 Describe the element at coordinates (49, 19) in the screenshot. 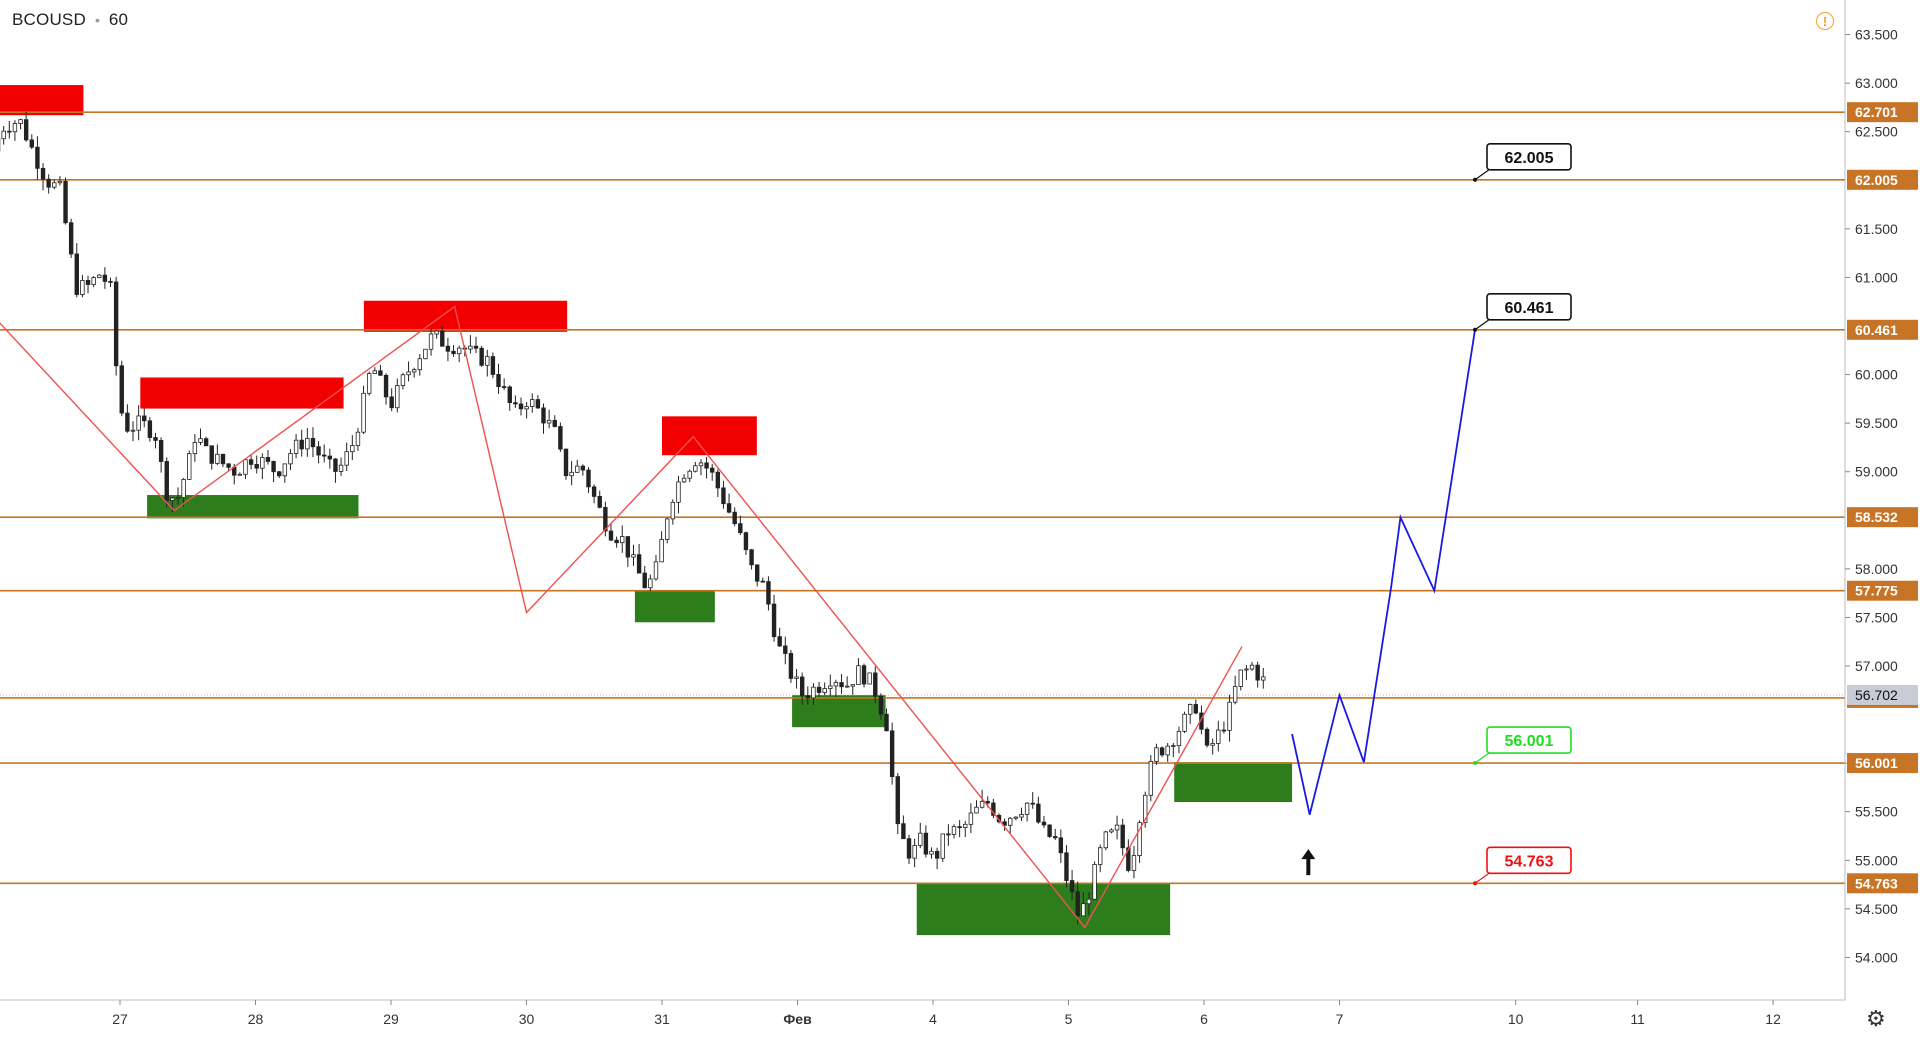

I see `symbol-name: BCOUSD` at that location.